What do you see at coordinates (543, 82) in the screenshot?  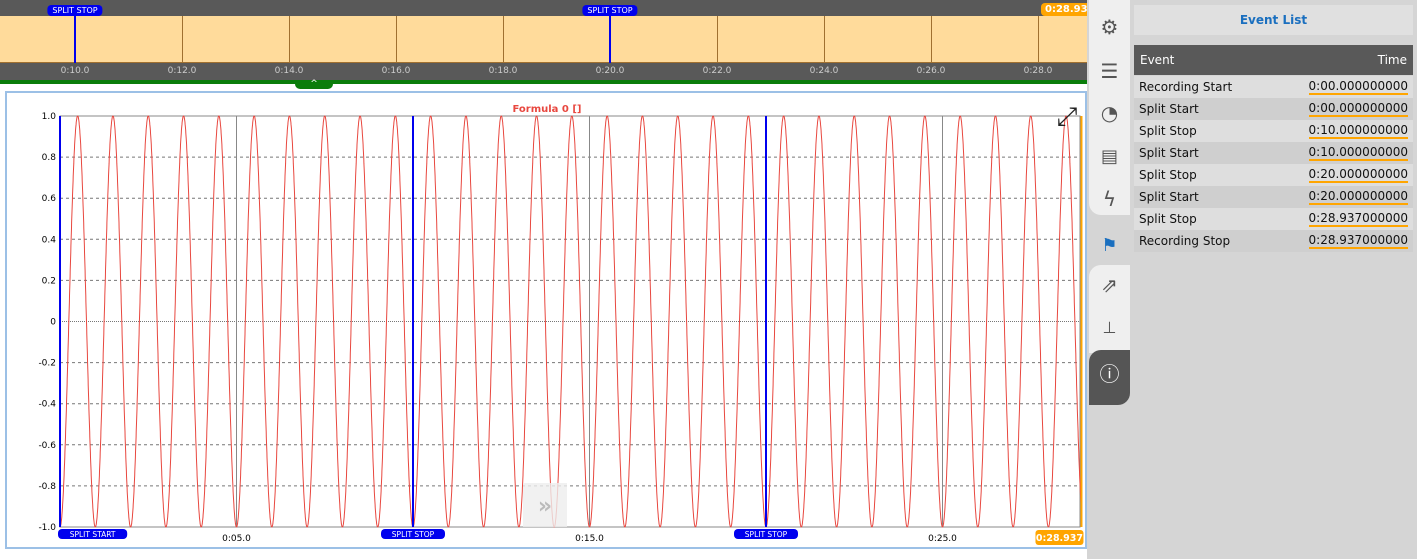 I see `splitter-bar` at bounding box center [543, 82].